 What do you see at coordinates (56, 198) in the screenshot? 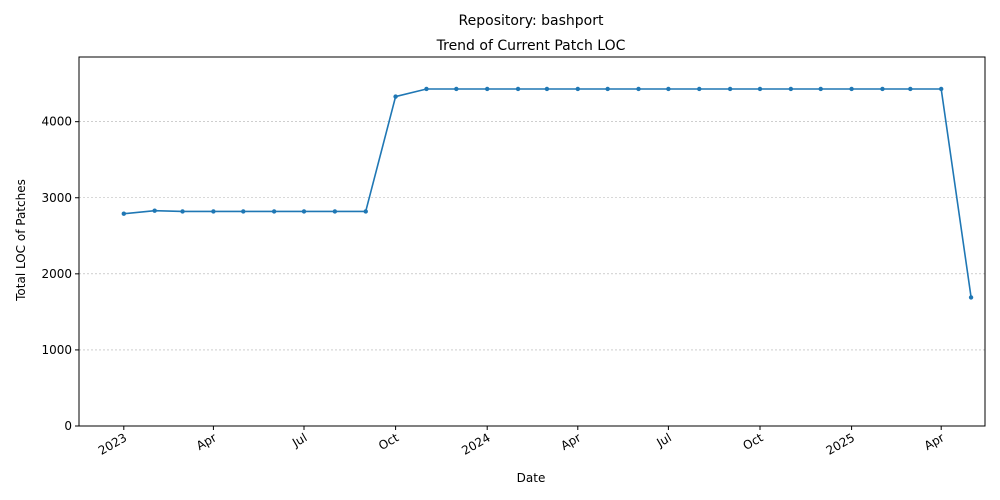
I see `y-tick-label: 3000` at bounding box center [56, 198].